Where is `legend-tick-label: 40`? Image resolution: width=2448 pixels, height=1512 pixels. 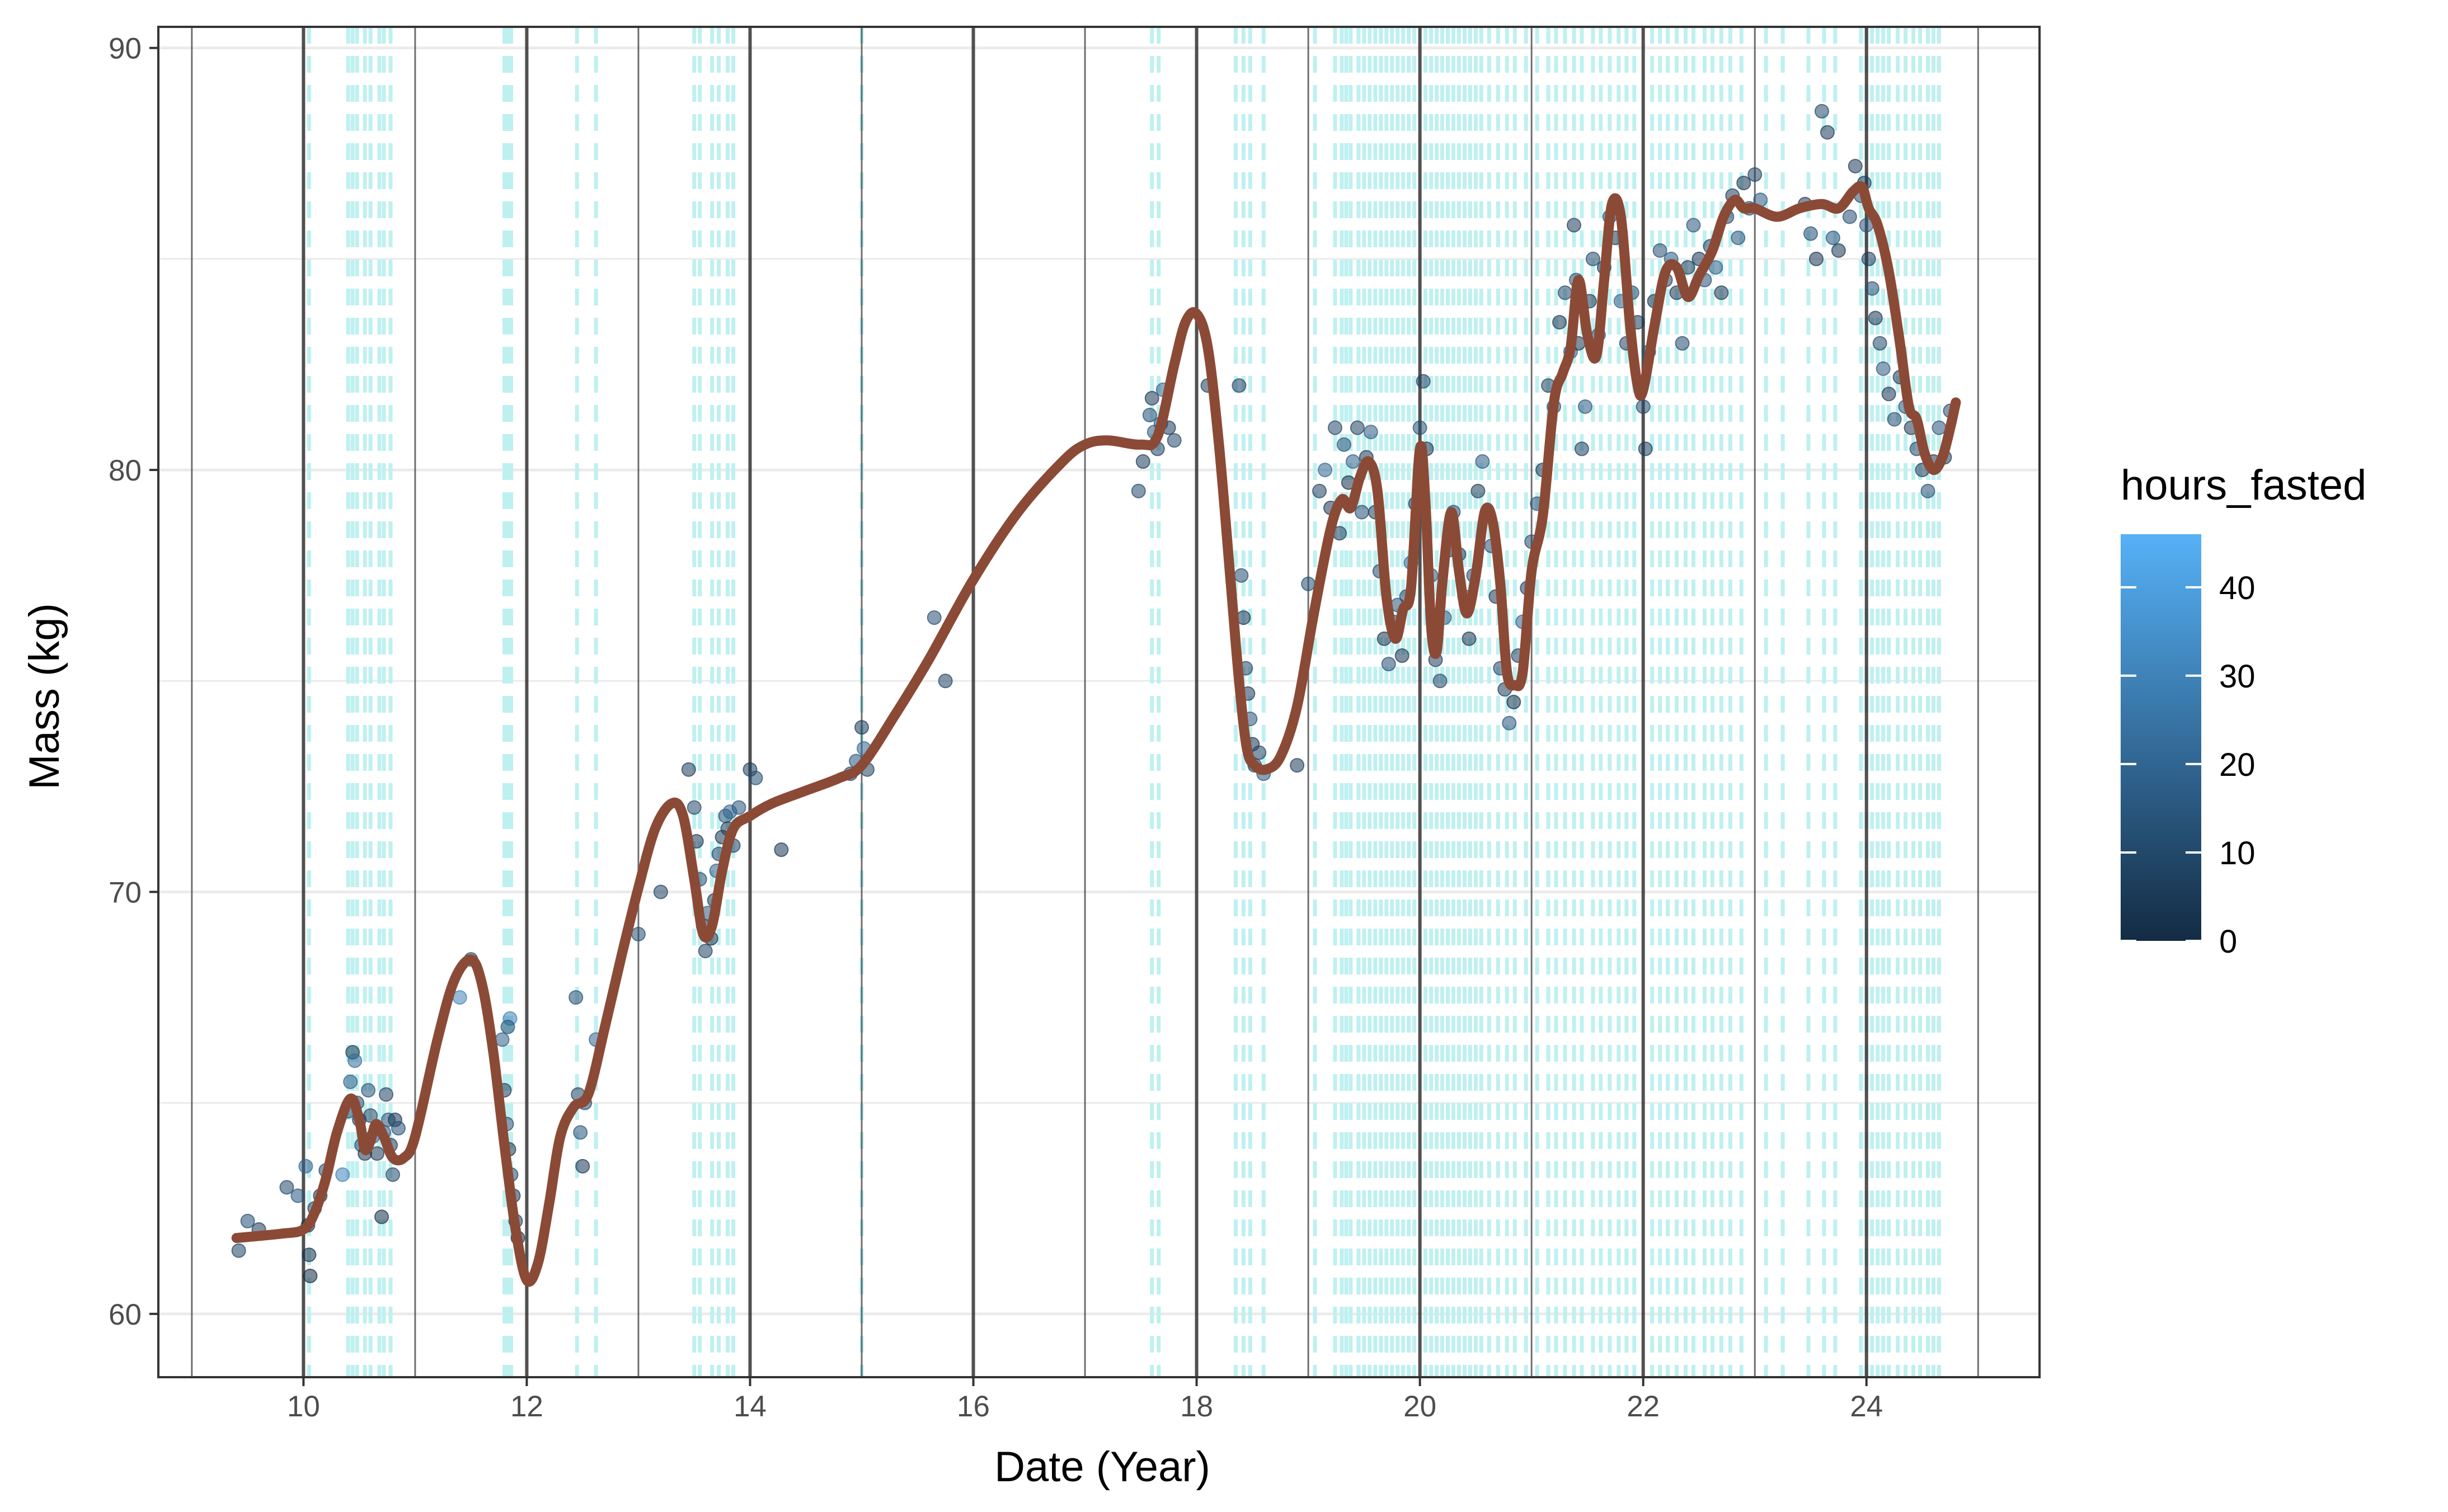
legend-tick-label: 40 is located at coordinates (2237, 588).